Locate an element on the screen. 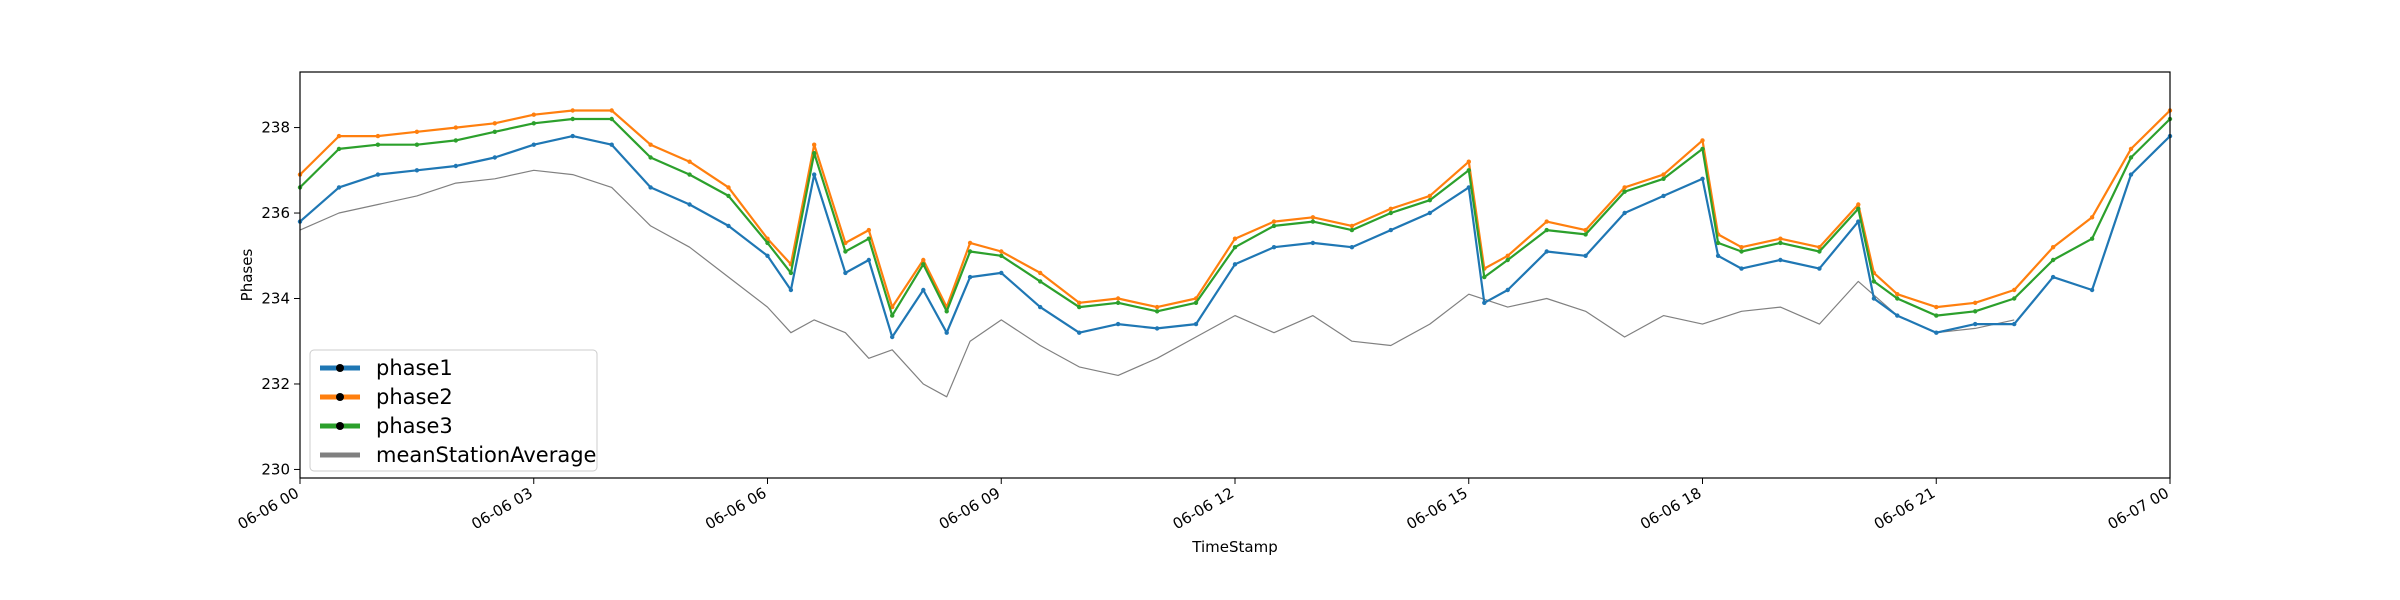 Image resolution: width=2400 pixels, height=600 pixels. x-tick-label: 06-06 03 is located at coordinates (501, 508).